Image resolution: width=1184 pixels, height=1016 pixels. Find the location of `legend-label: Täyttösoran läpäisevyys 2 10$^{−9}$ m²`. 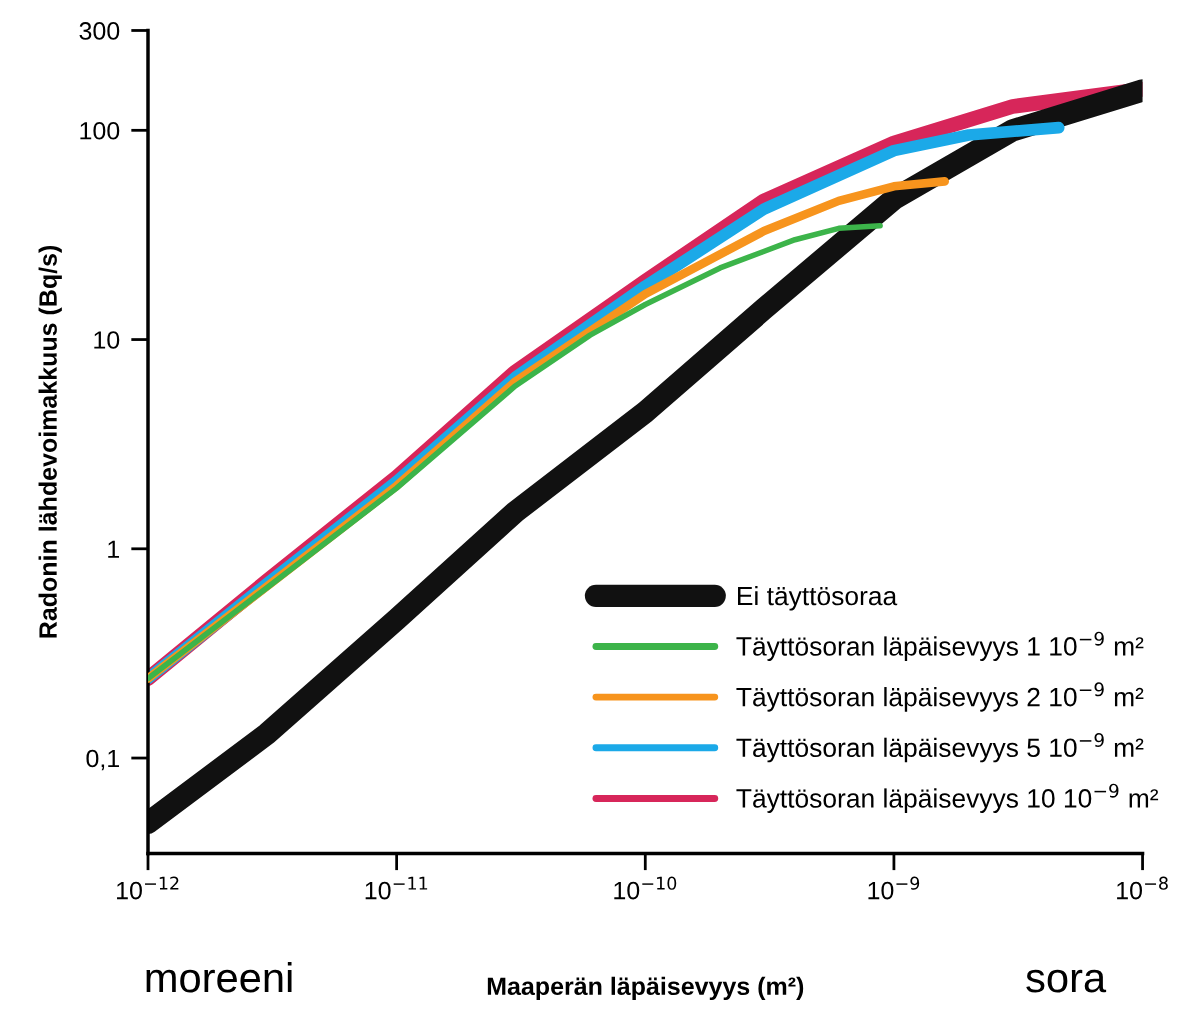

legend-label: Täyttösoran läpäisevyys 2 10$^{−9}$ m² is located at coordinates (940, 697).